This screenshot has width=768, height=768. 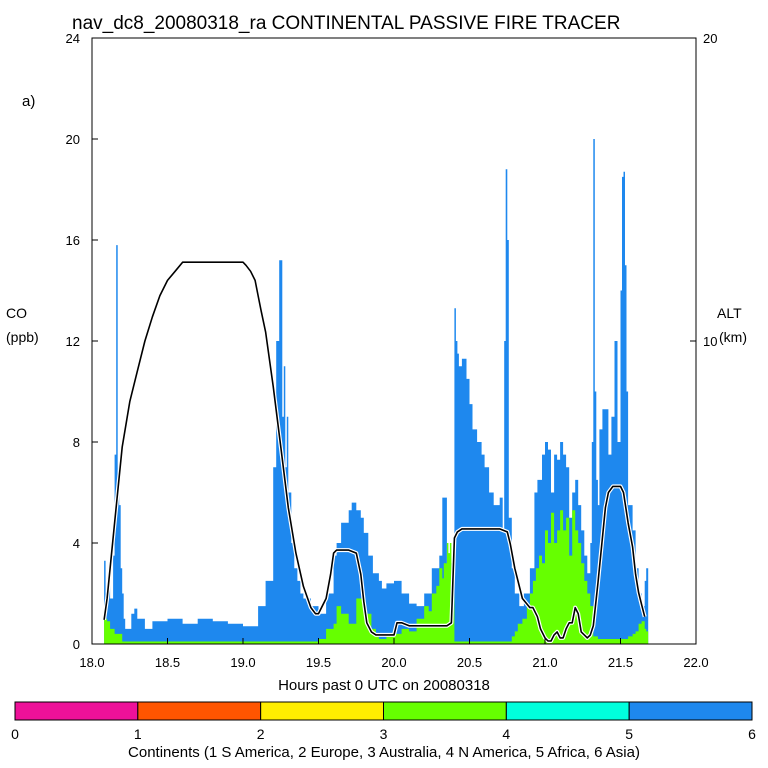 What do you see at coordinates (733, 337) in the screenshot?
I see `y-axis-right-unit: (km)` at bounding box center [733, 337].